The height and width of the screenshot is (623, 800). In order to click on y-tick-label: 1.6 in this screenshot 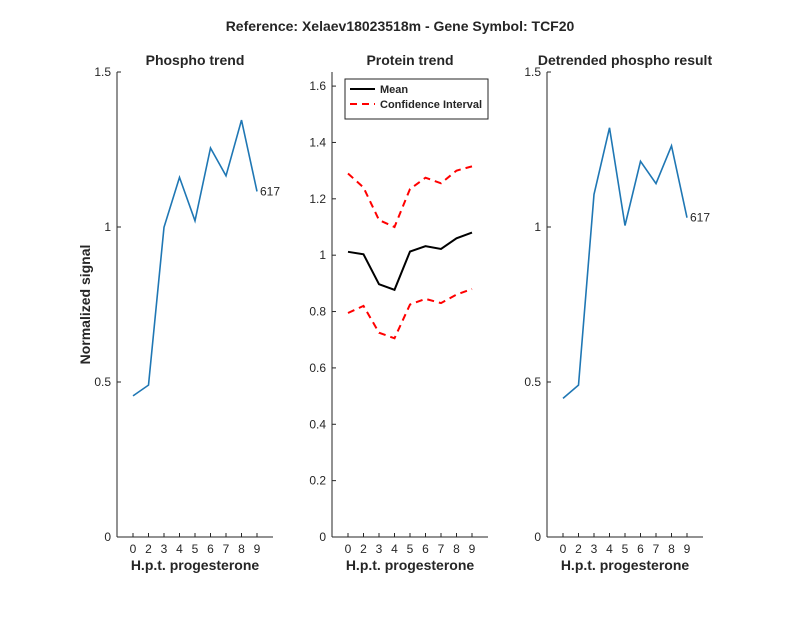, I will do `click(317, 86)`.